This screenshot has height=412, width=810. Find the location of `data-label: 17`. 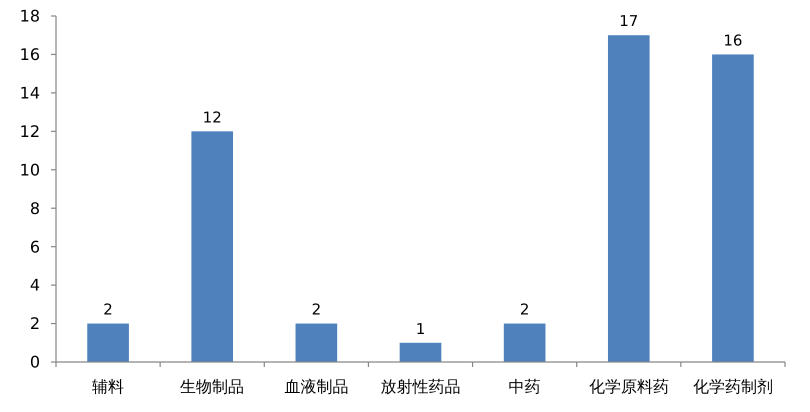

data-label: 17 is located at coordinates (628, 21).